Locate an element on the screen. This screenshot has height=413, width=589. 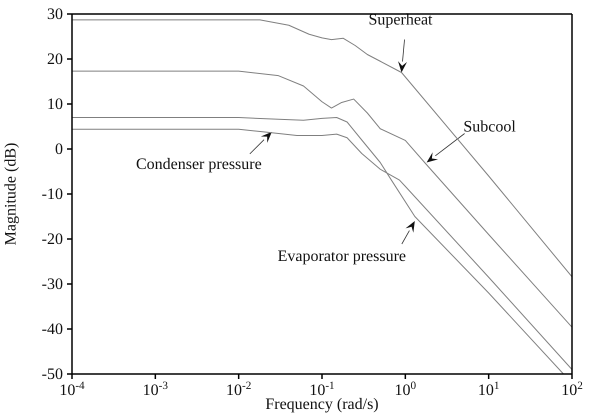
annotation: Subcool is located at coordinates (489, 127).